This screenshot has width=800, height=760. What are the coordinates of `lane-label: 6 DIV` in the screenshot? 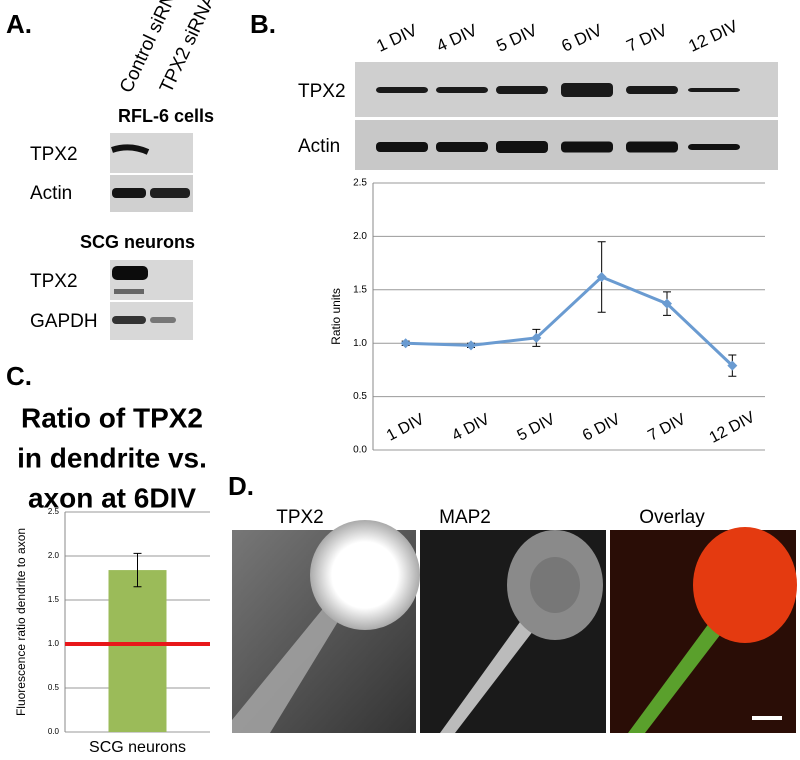 It's located at (582, 37).